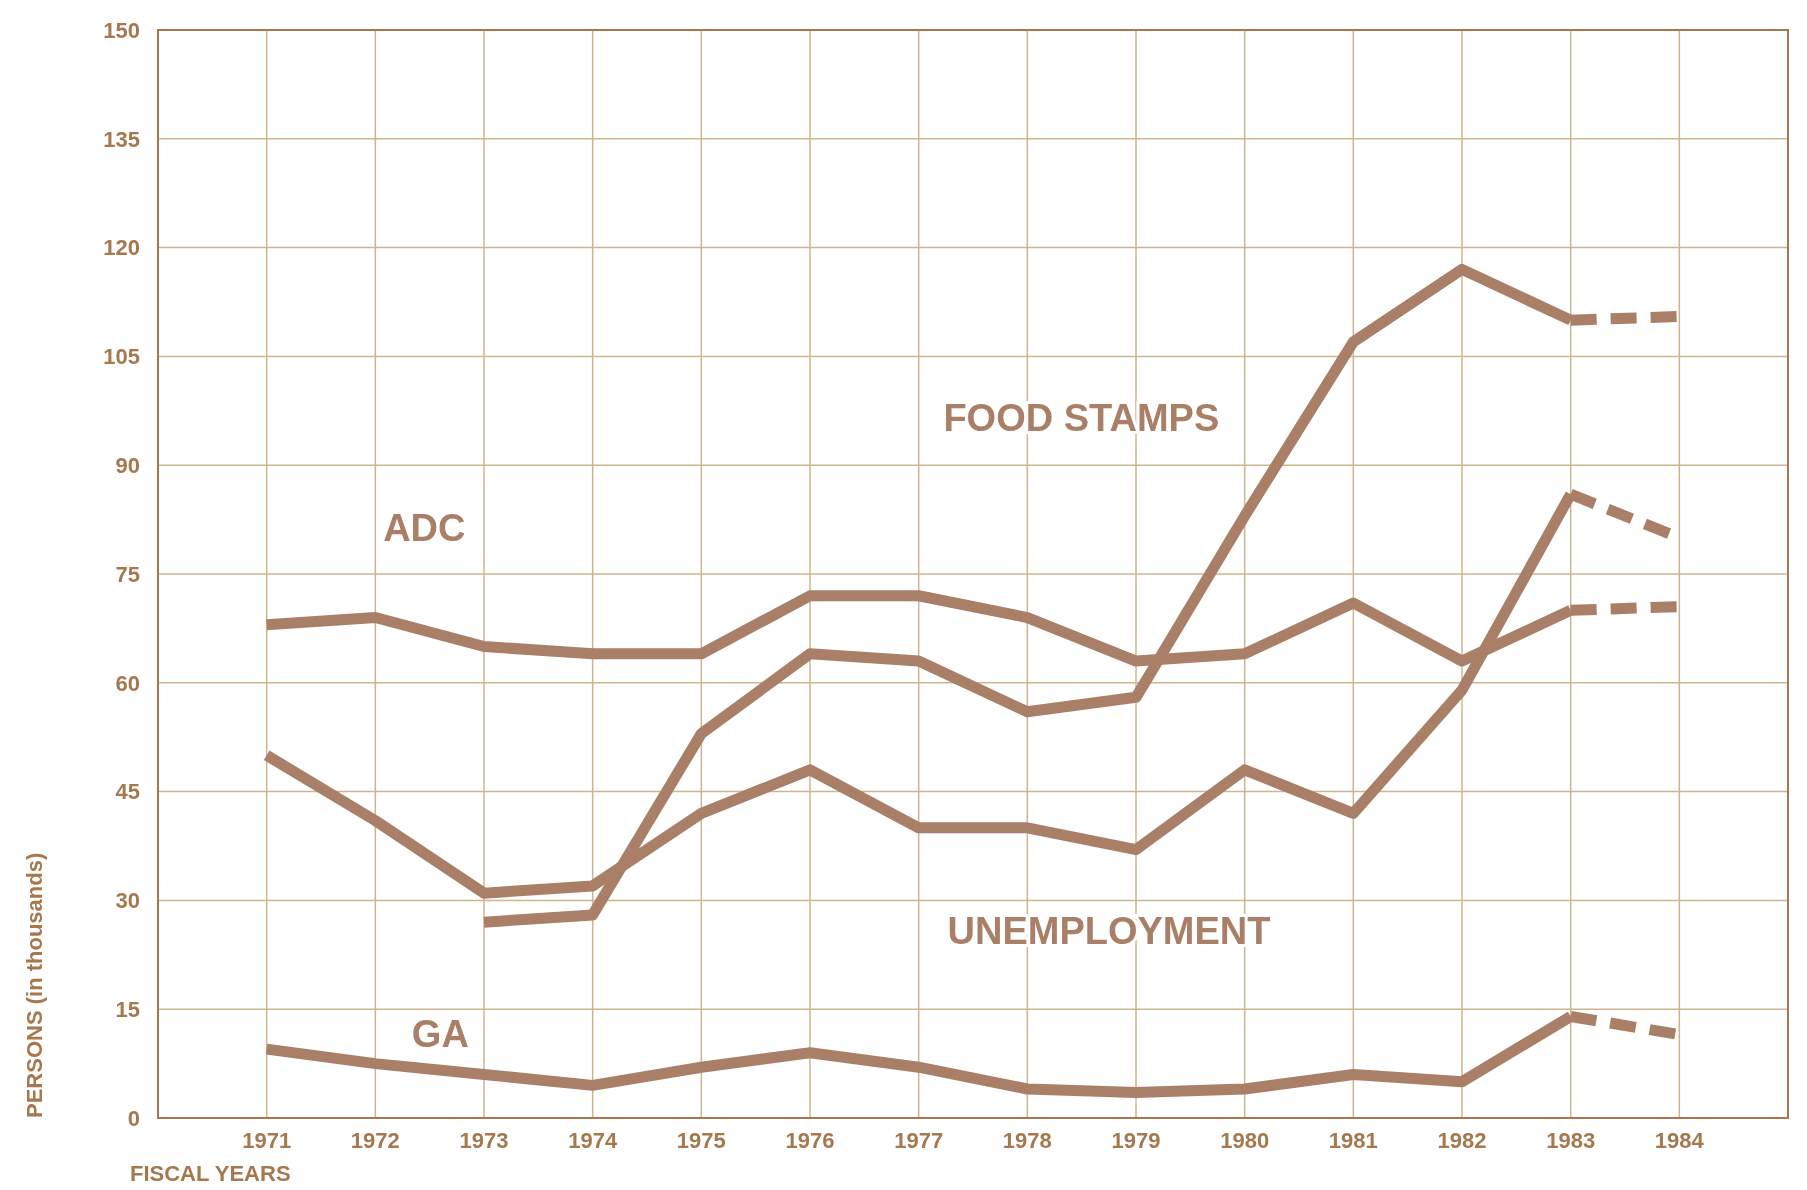 The width and height of the screenshot is (1807, 1190). I want to click on y-tick-label: 90, so click(127, 465).